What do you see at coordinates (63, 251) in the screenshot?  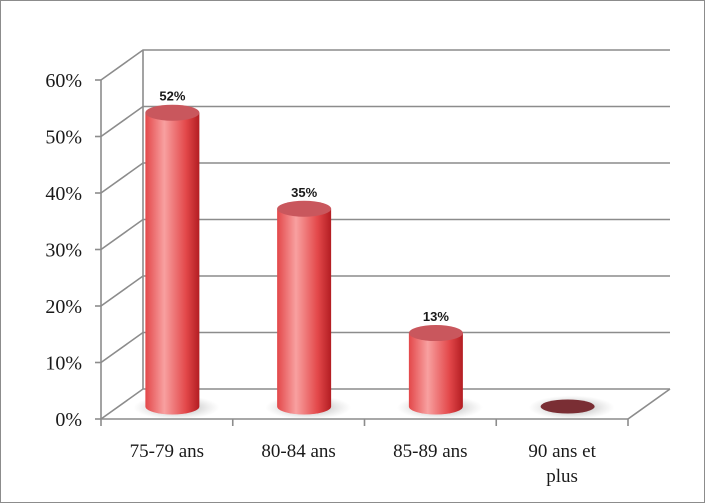 I see `y-tick-label: 30%` at bounding box center [63, 251].